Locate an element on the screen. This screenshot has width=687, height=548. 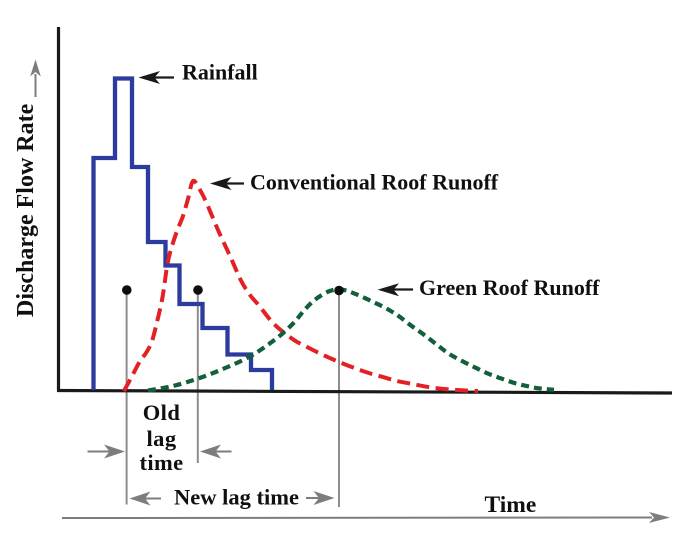
svg-text: New lag time is located at coordinates (236, 497).